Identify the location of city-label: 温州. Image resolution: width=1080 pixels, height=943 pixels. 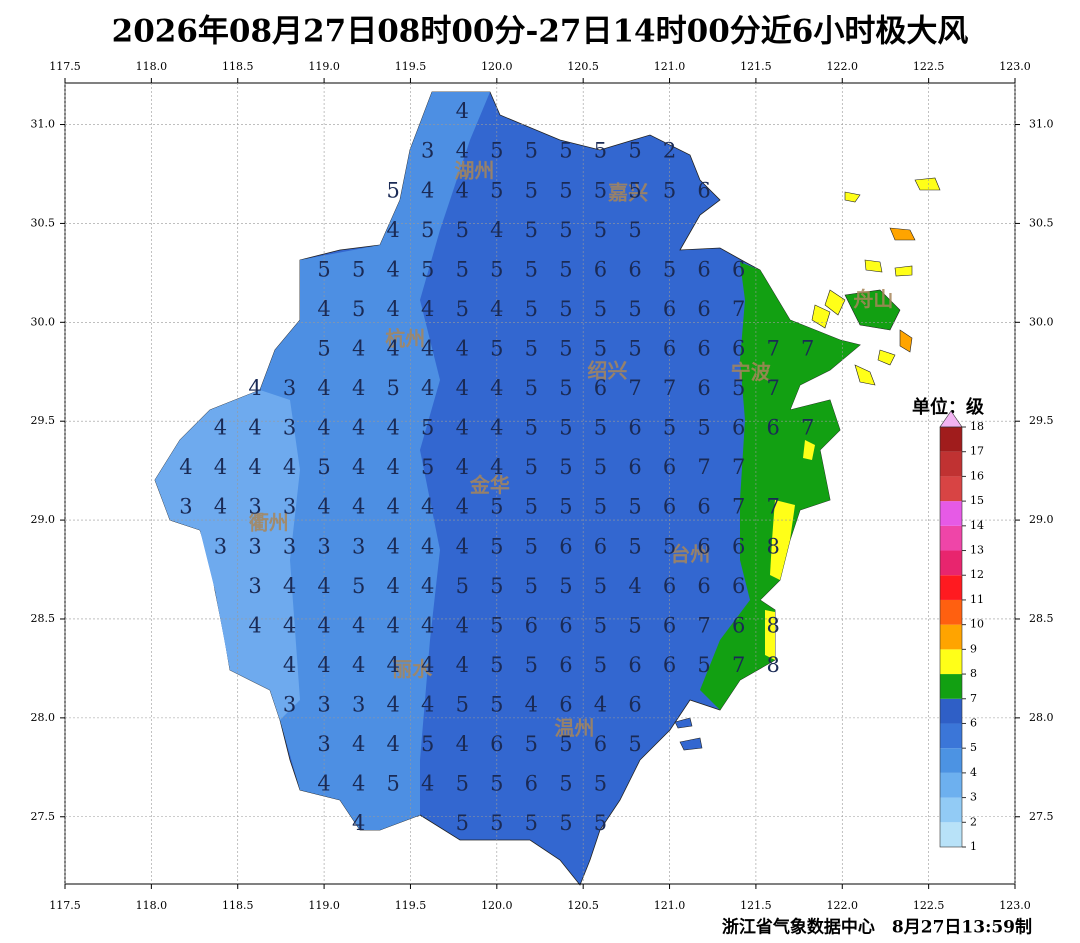
(575, 728).